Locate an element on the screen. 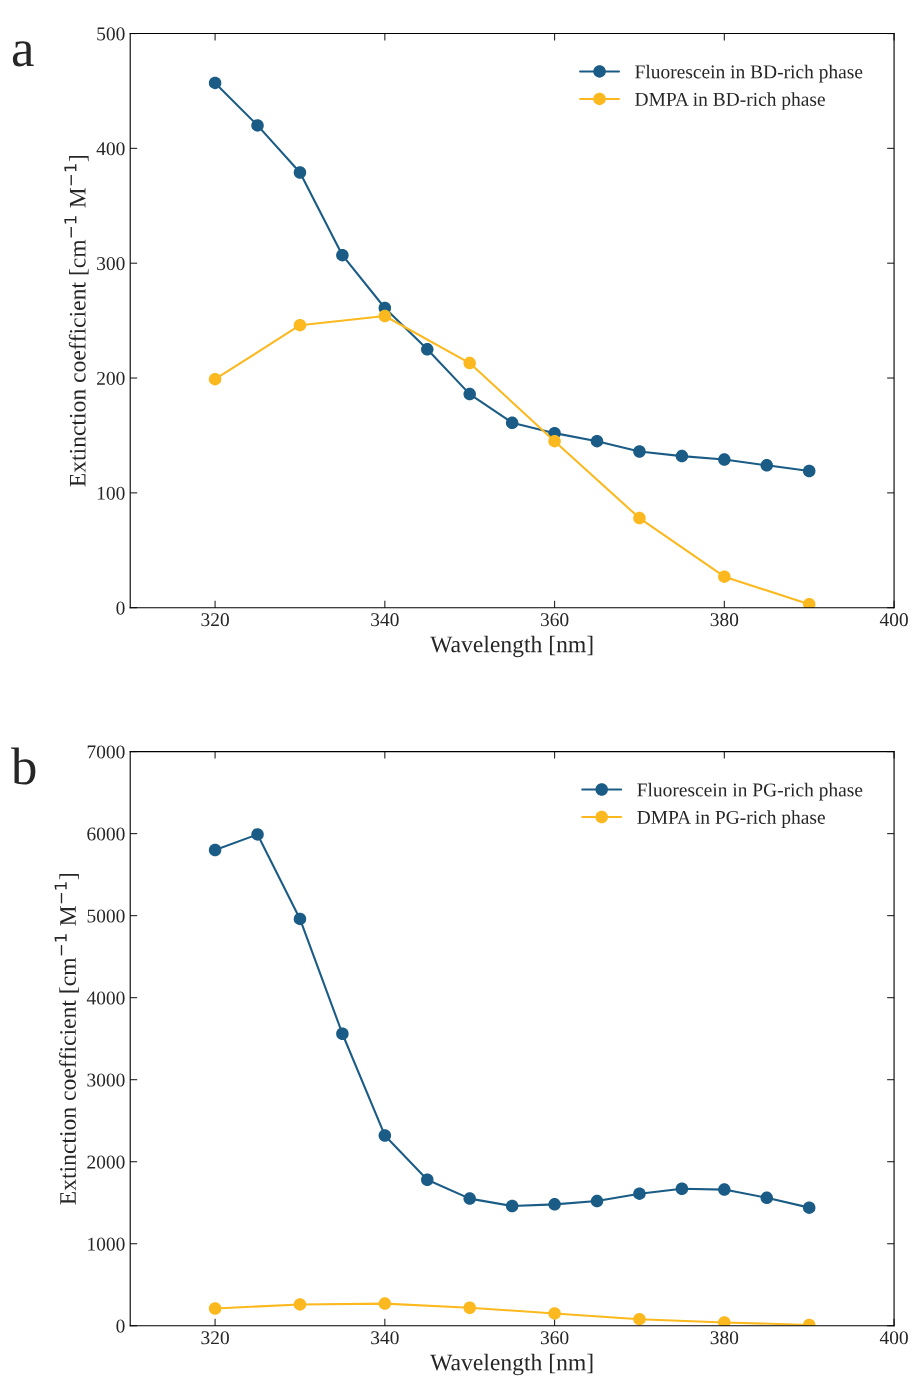 Image resolution: width=917 pixels, height=1397 pixels. y-tick-label: 300 is located at coordinates (111, 264).